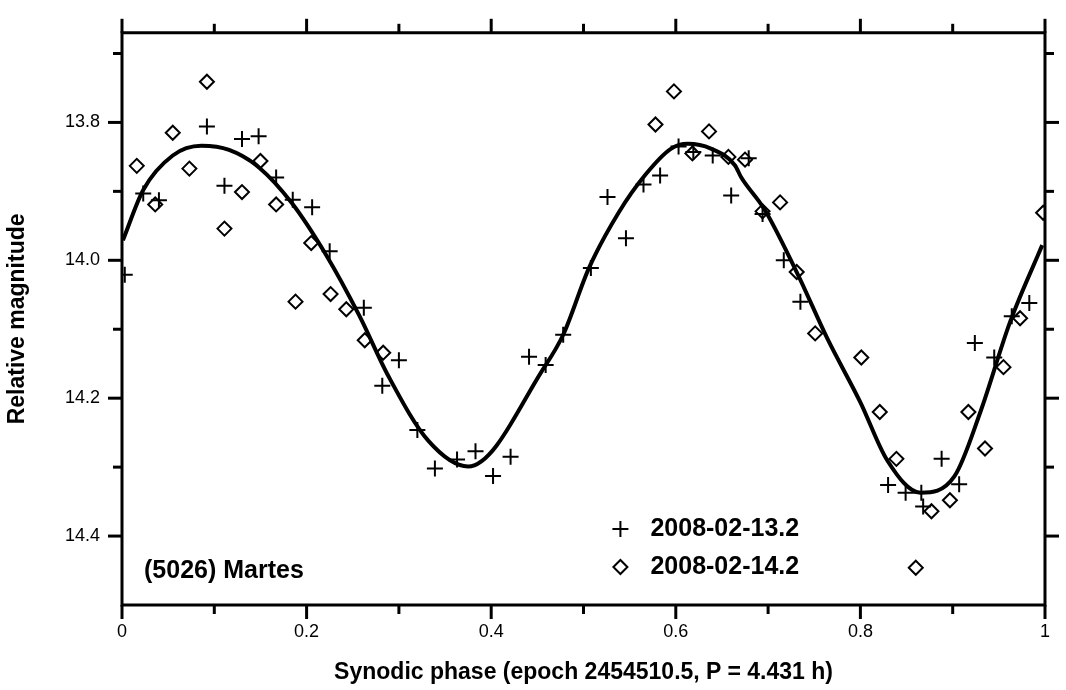 Image resolution: width=1066 pixels, height=690 pixels. Describe the element at coordinates (224, 568) in the screenshot. I see `annotation: (5026) Martes` at that location.